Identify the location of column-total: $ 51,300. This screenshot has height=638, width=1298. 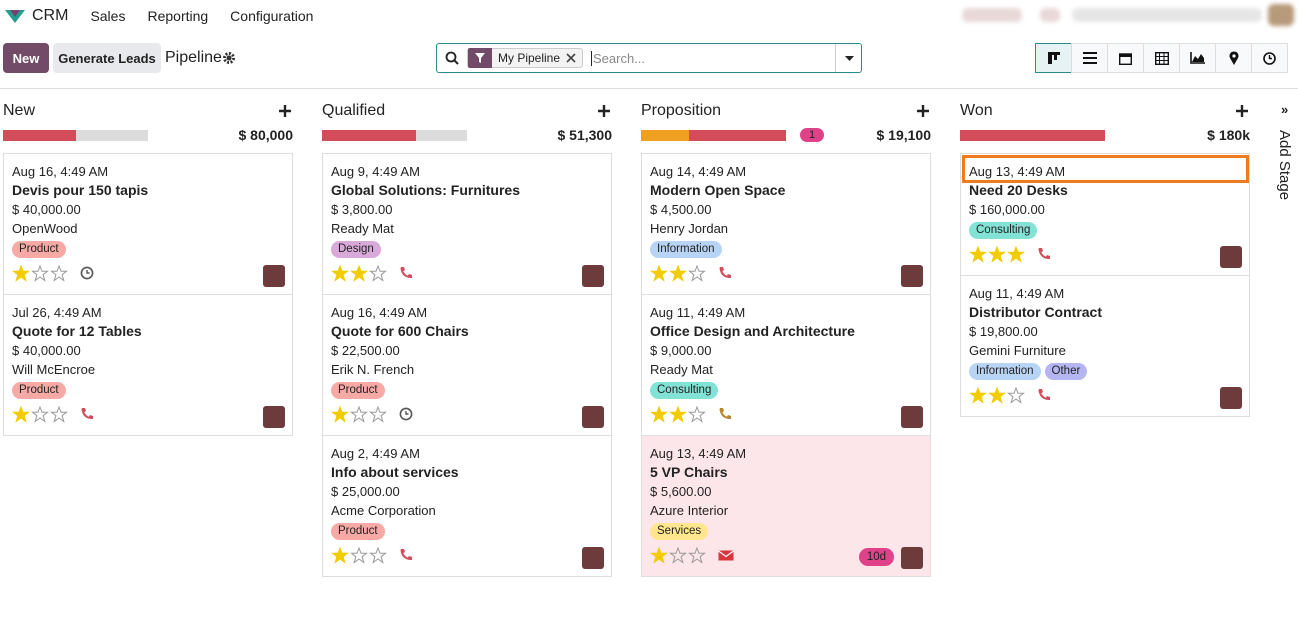
(585, 135).